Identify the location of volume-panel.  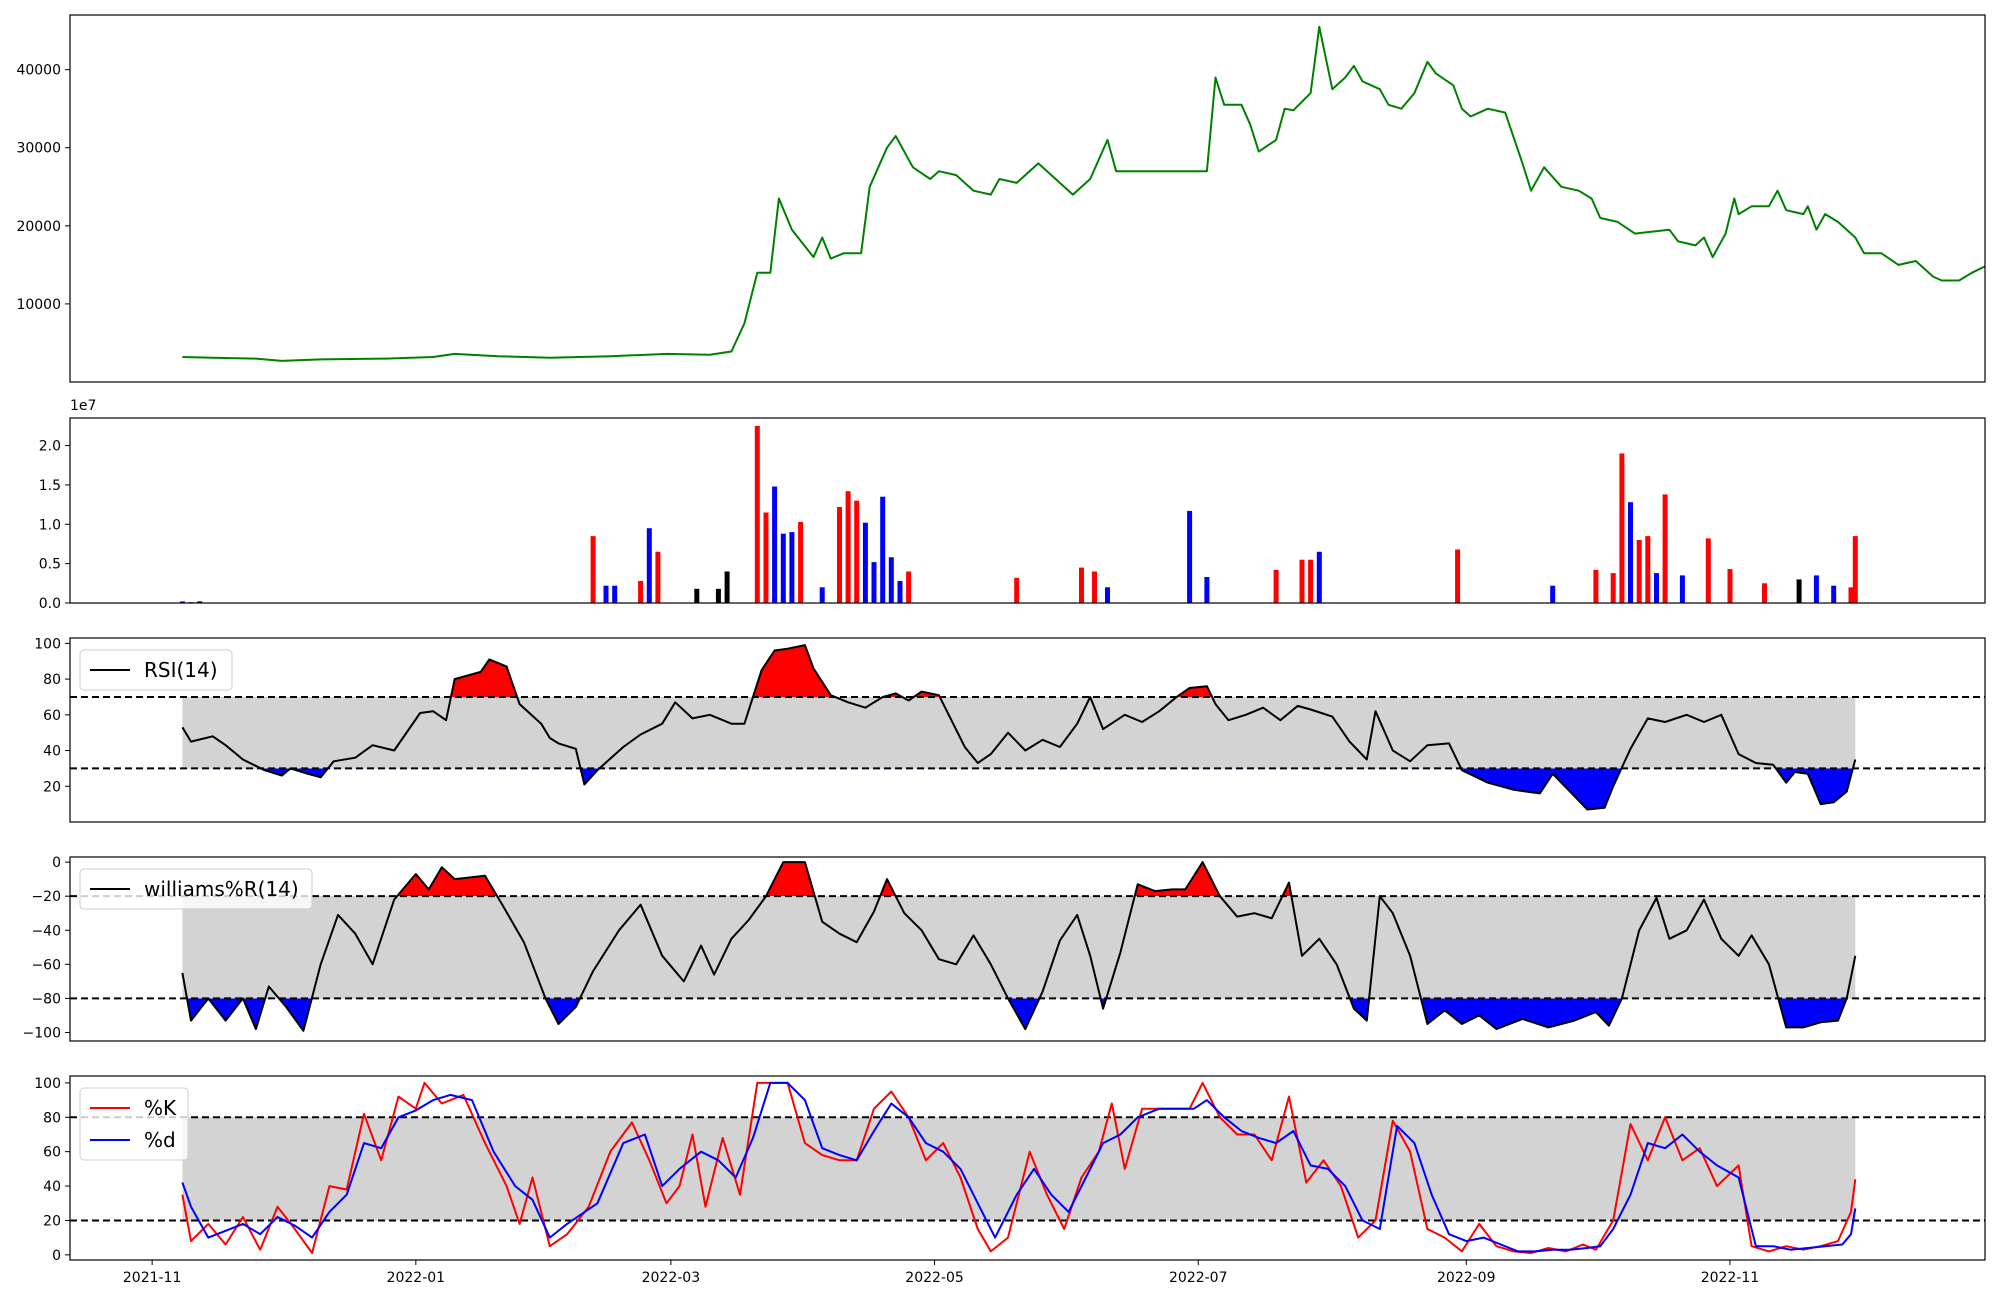
(1018, 514).